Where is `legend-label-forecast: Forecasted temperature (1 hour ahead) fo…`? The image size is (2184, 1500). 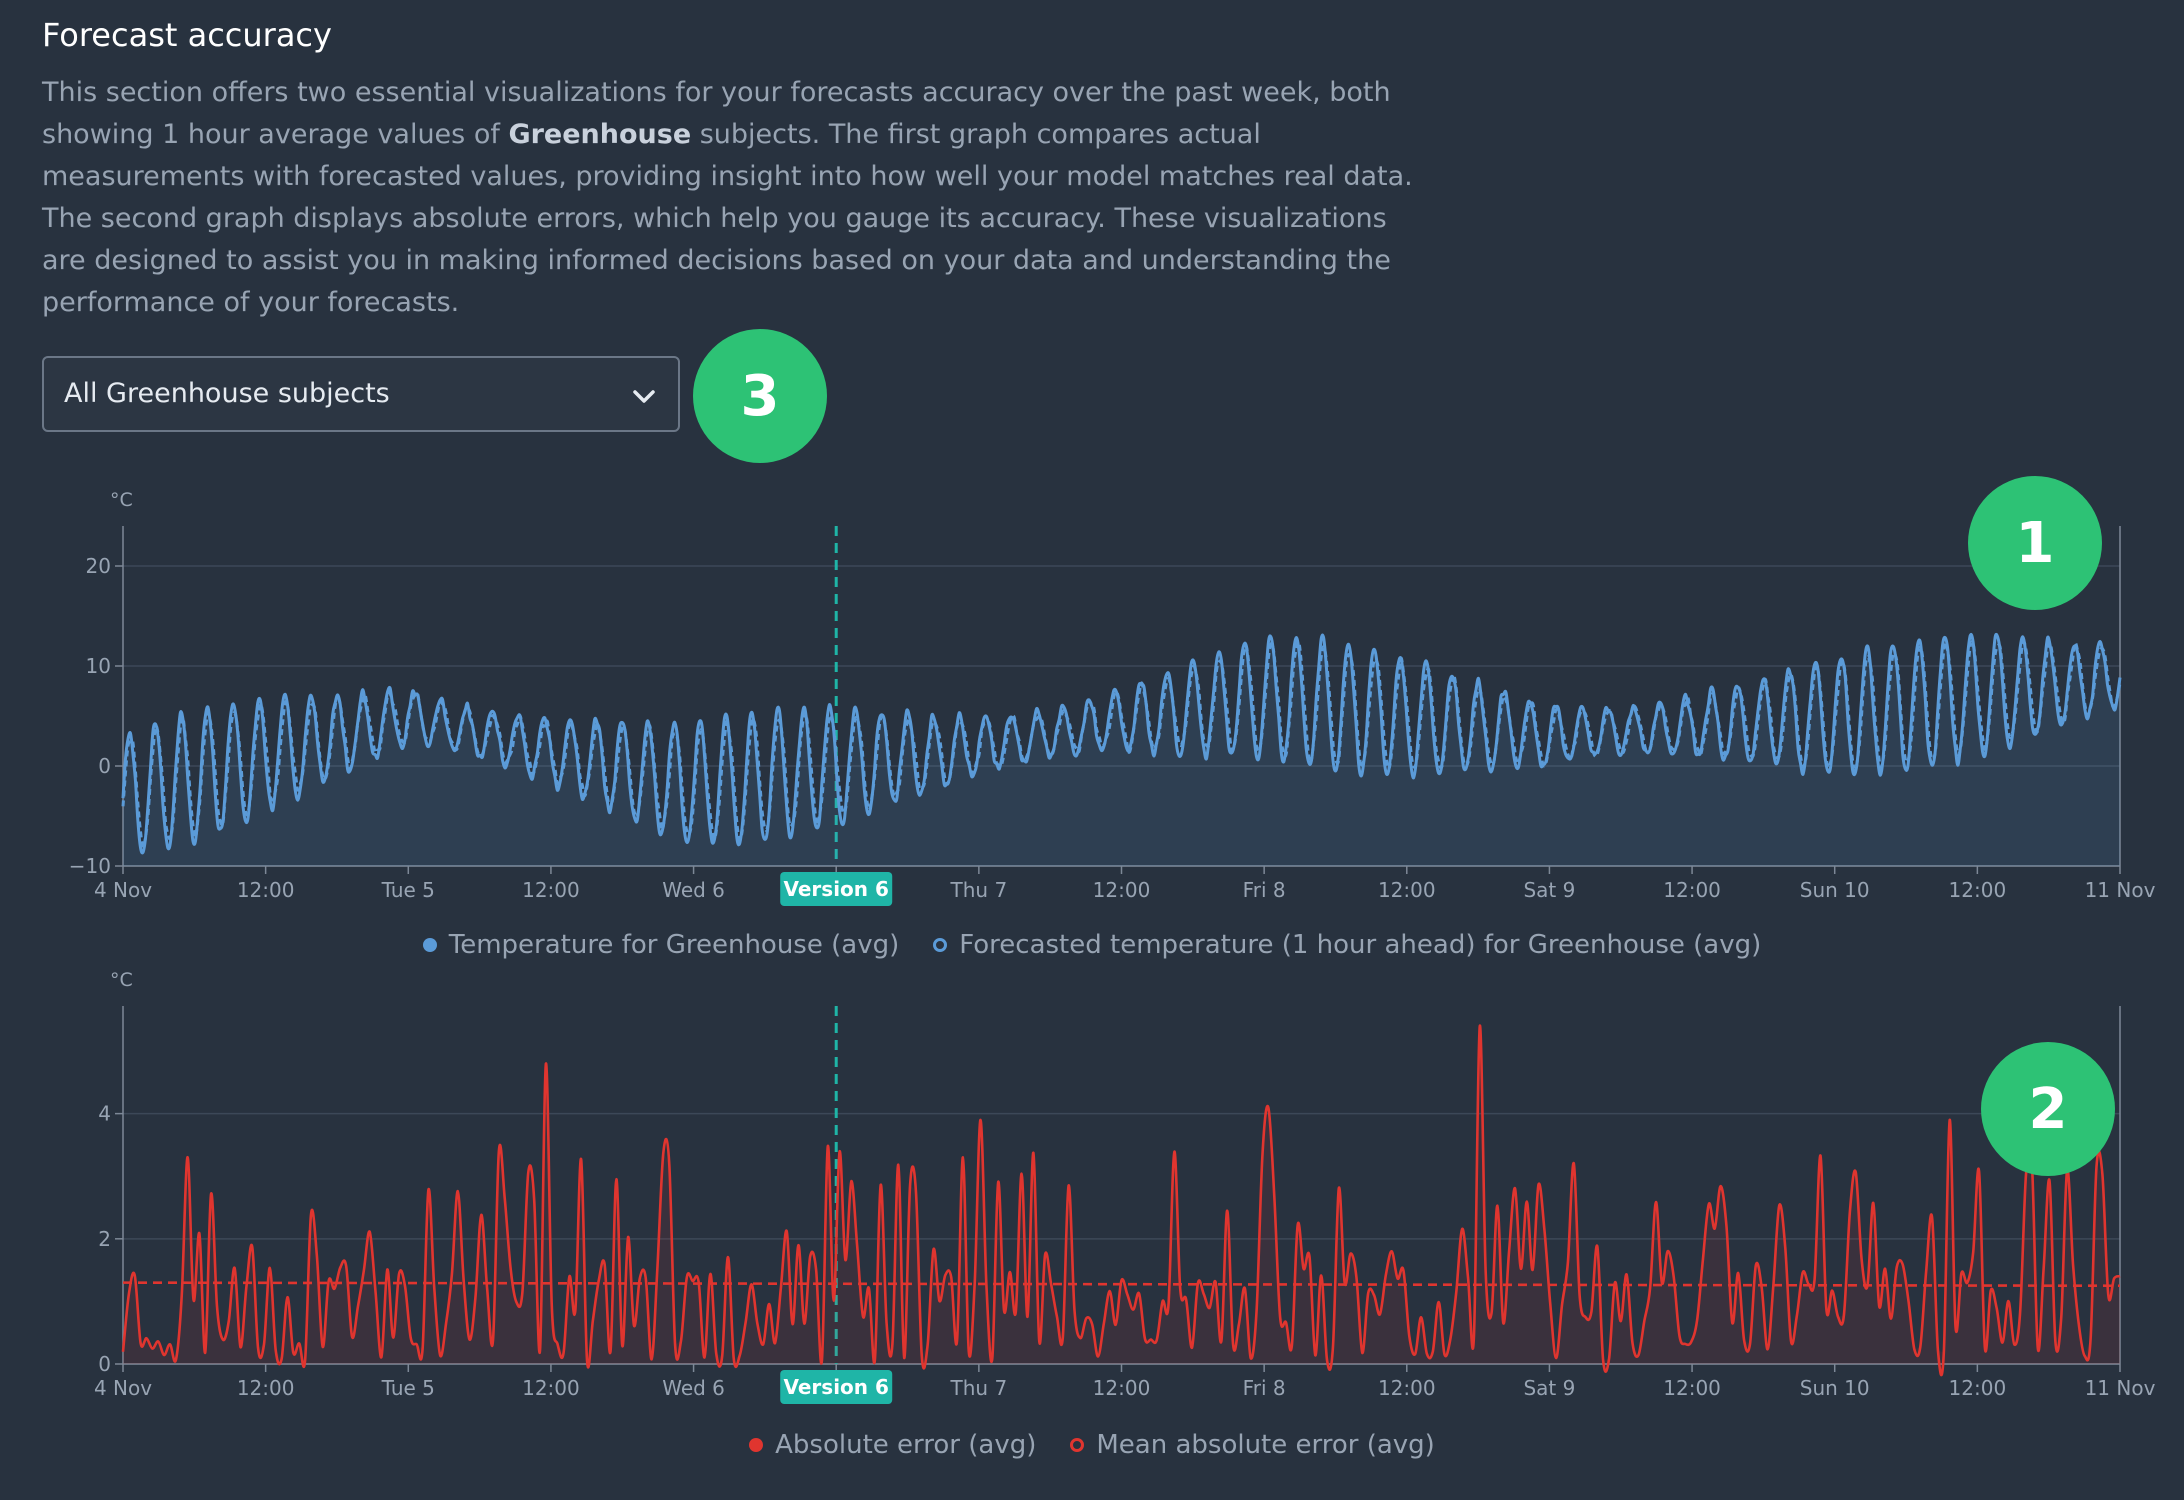
legend-label-forecast: Forecasted temperature (1 hour ahead) fo… is located at coordinates (1360, 945).